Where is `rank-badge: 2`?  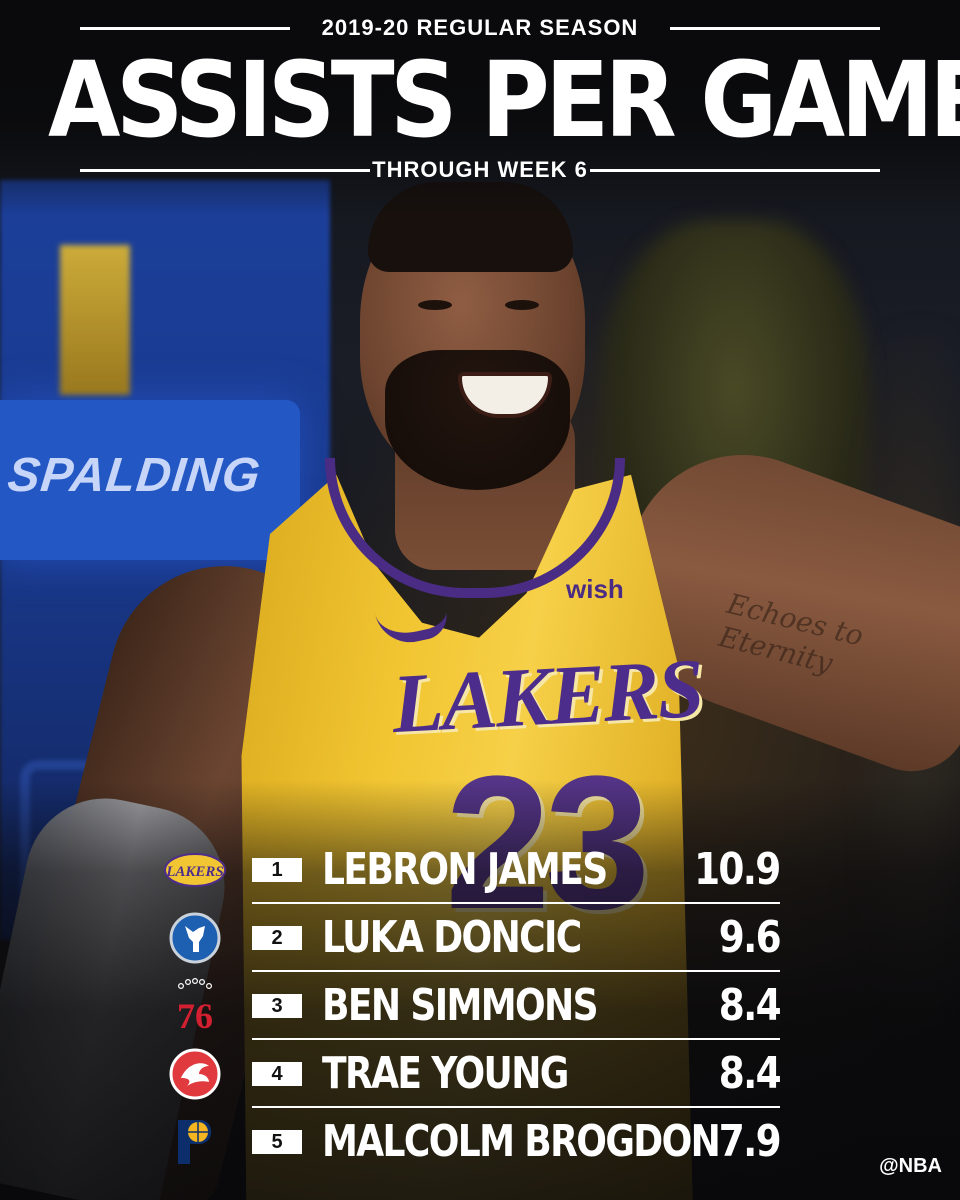
rank-badge: 2 is located at coordinates (277, 938).